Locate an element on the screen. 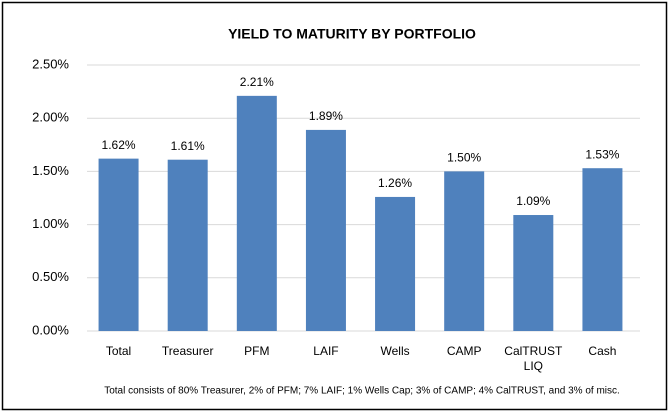  data-label: 1.62% is located at coordinates (119, 145).